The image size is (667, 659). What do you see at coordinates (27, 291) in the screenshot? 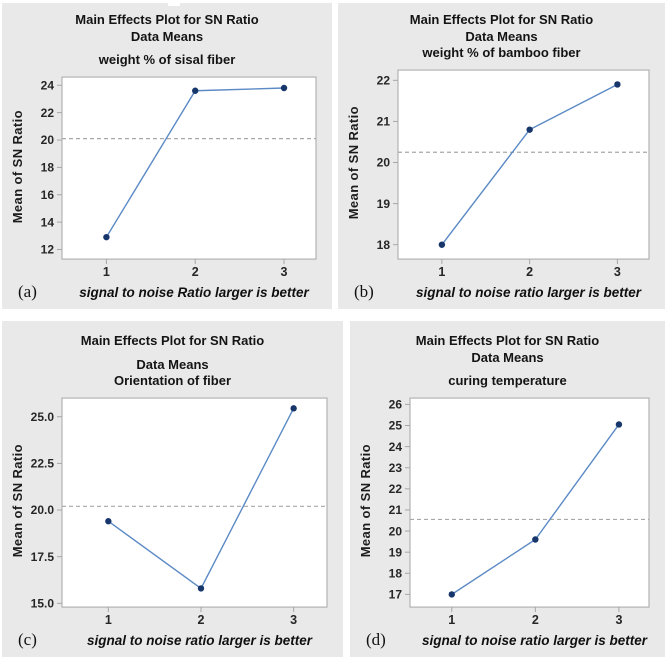
I see `subfigure-letter: (a)` at bounding box center [27, 291].